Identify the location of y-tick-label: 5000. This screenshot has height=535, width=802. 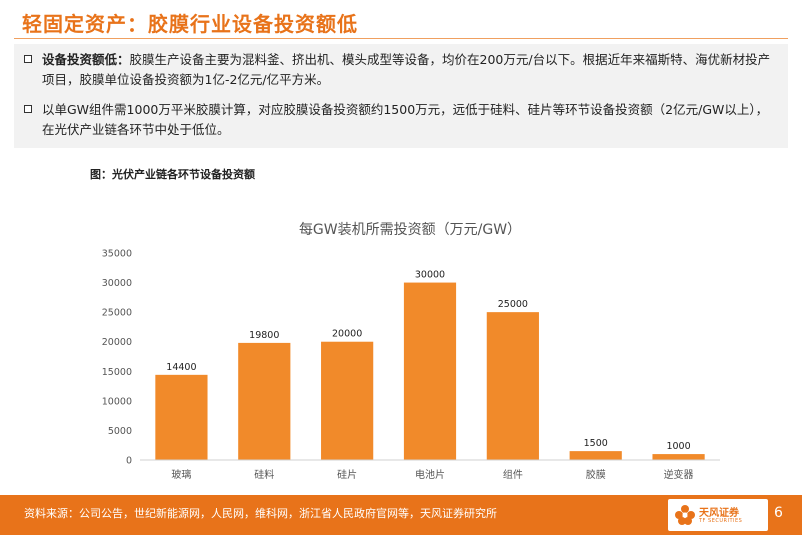
(120, 431).